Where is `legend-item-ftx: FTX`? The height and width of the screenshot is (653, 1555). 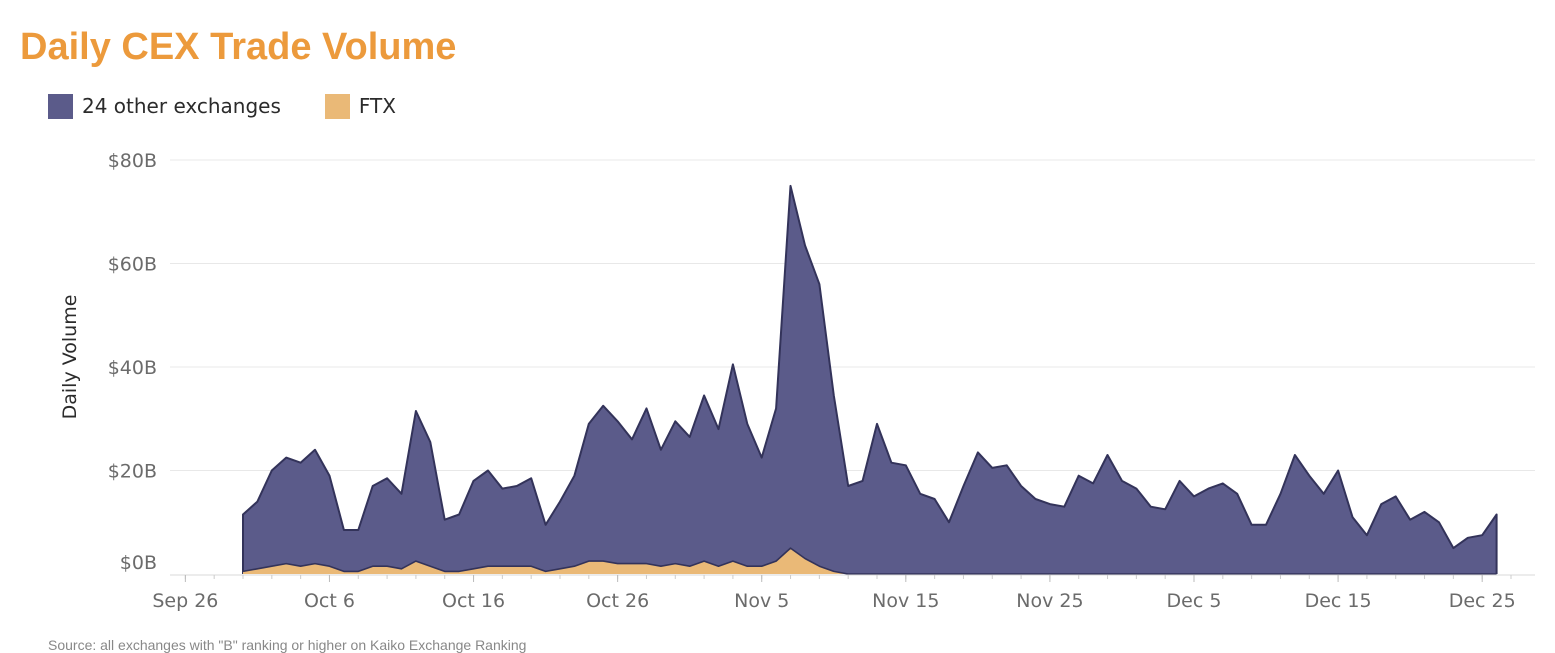 legend-item-ftx: FTX is located at coordinates (360, 106).